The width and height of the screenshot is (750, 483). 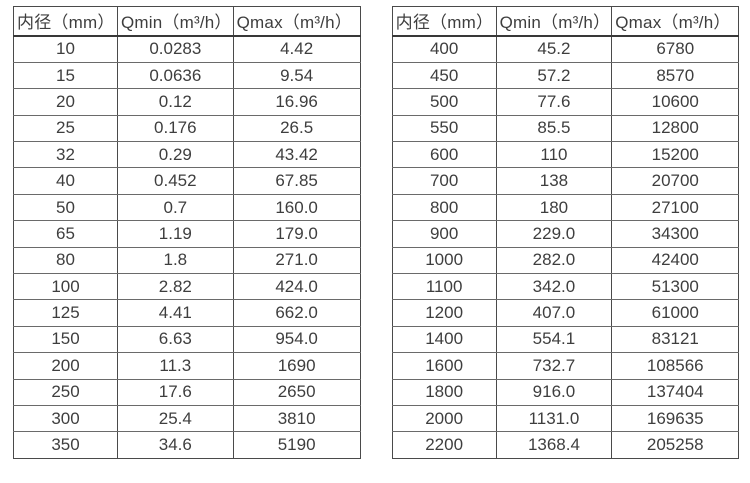 I want to click on table-cell: 138, so click(x=554, y=181).